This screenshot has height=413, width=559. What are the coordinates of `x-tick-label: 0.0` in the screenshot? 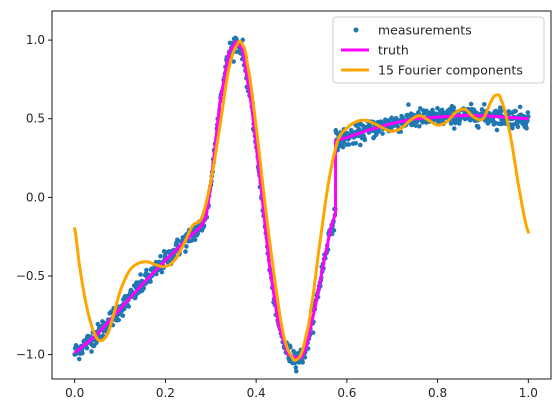 It's located at (74, 393).